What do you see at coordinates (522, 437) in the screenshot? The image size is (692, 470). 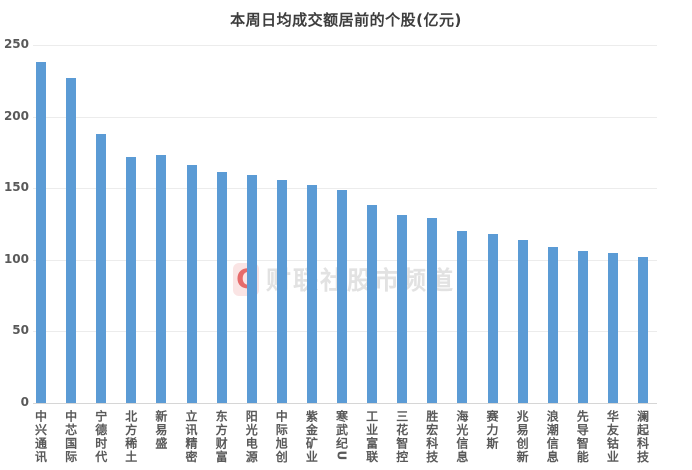 I see `x-category-label: 兆易创新` at bounding box center [522, 437].